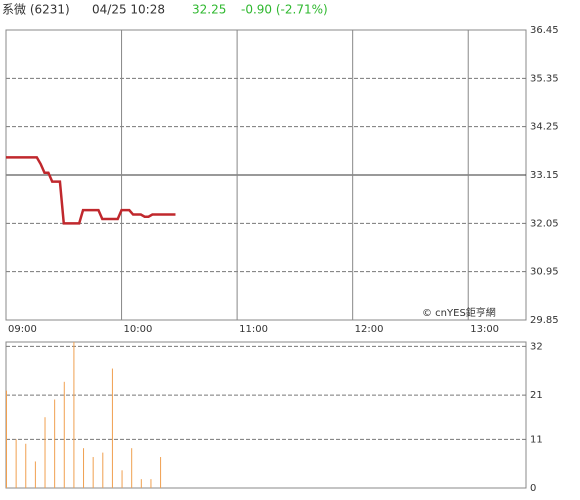 The height and width of the screenshot is (500, 580). What do you see at coordinates (544, 78) in the screenshot?
I see `y-tick-label: 35.35` at bounding box center [544, 78].